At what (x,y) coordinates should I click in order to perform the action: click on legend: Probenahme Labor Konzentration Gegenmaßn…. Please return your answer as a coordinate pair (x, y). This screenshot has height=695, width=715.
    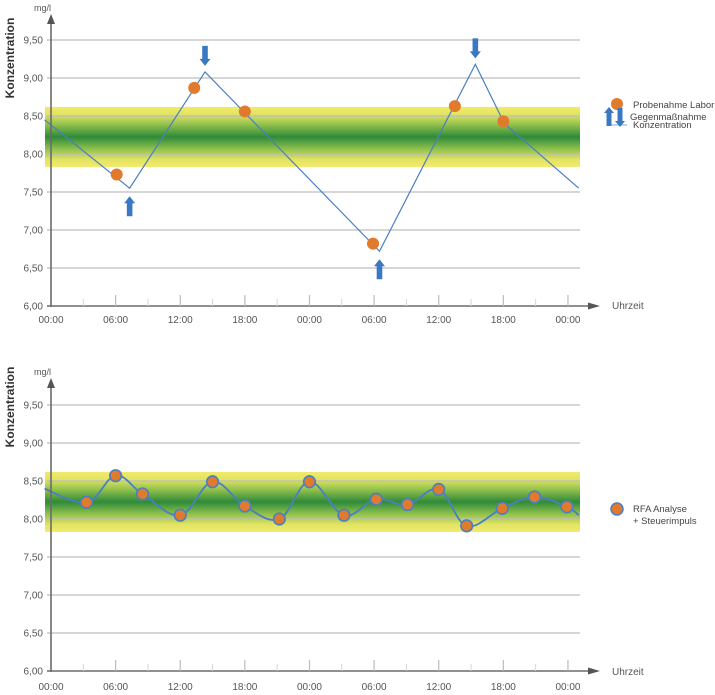
    Looking at the image, I should click on (659, 114).